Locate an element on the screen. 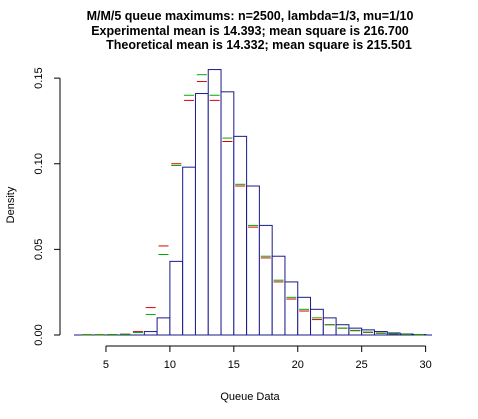  y-tick-label: 0.10 is located at coordinates (39, 163).